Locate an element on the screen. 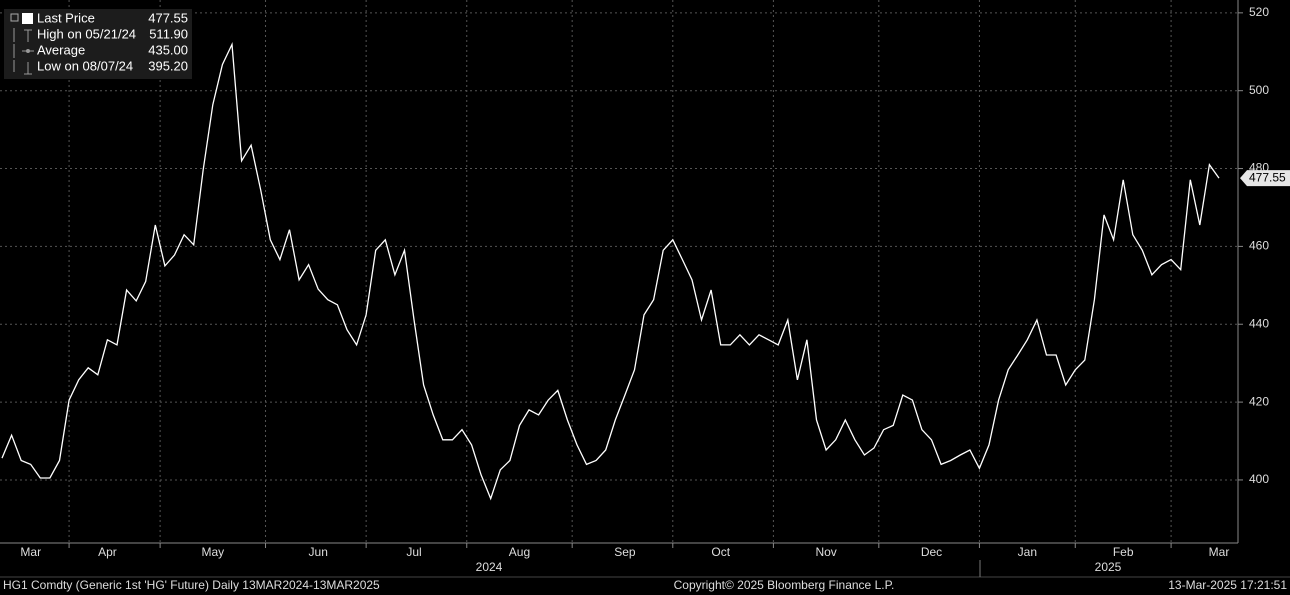 The width and height of the screenshot is (1290, 595). x-tick-label: Apr is located at coordinates (107, 552).